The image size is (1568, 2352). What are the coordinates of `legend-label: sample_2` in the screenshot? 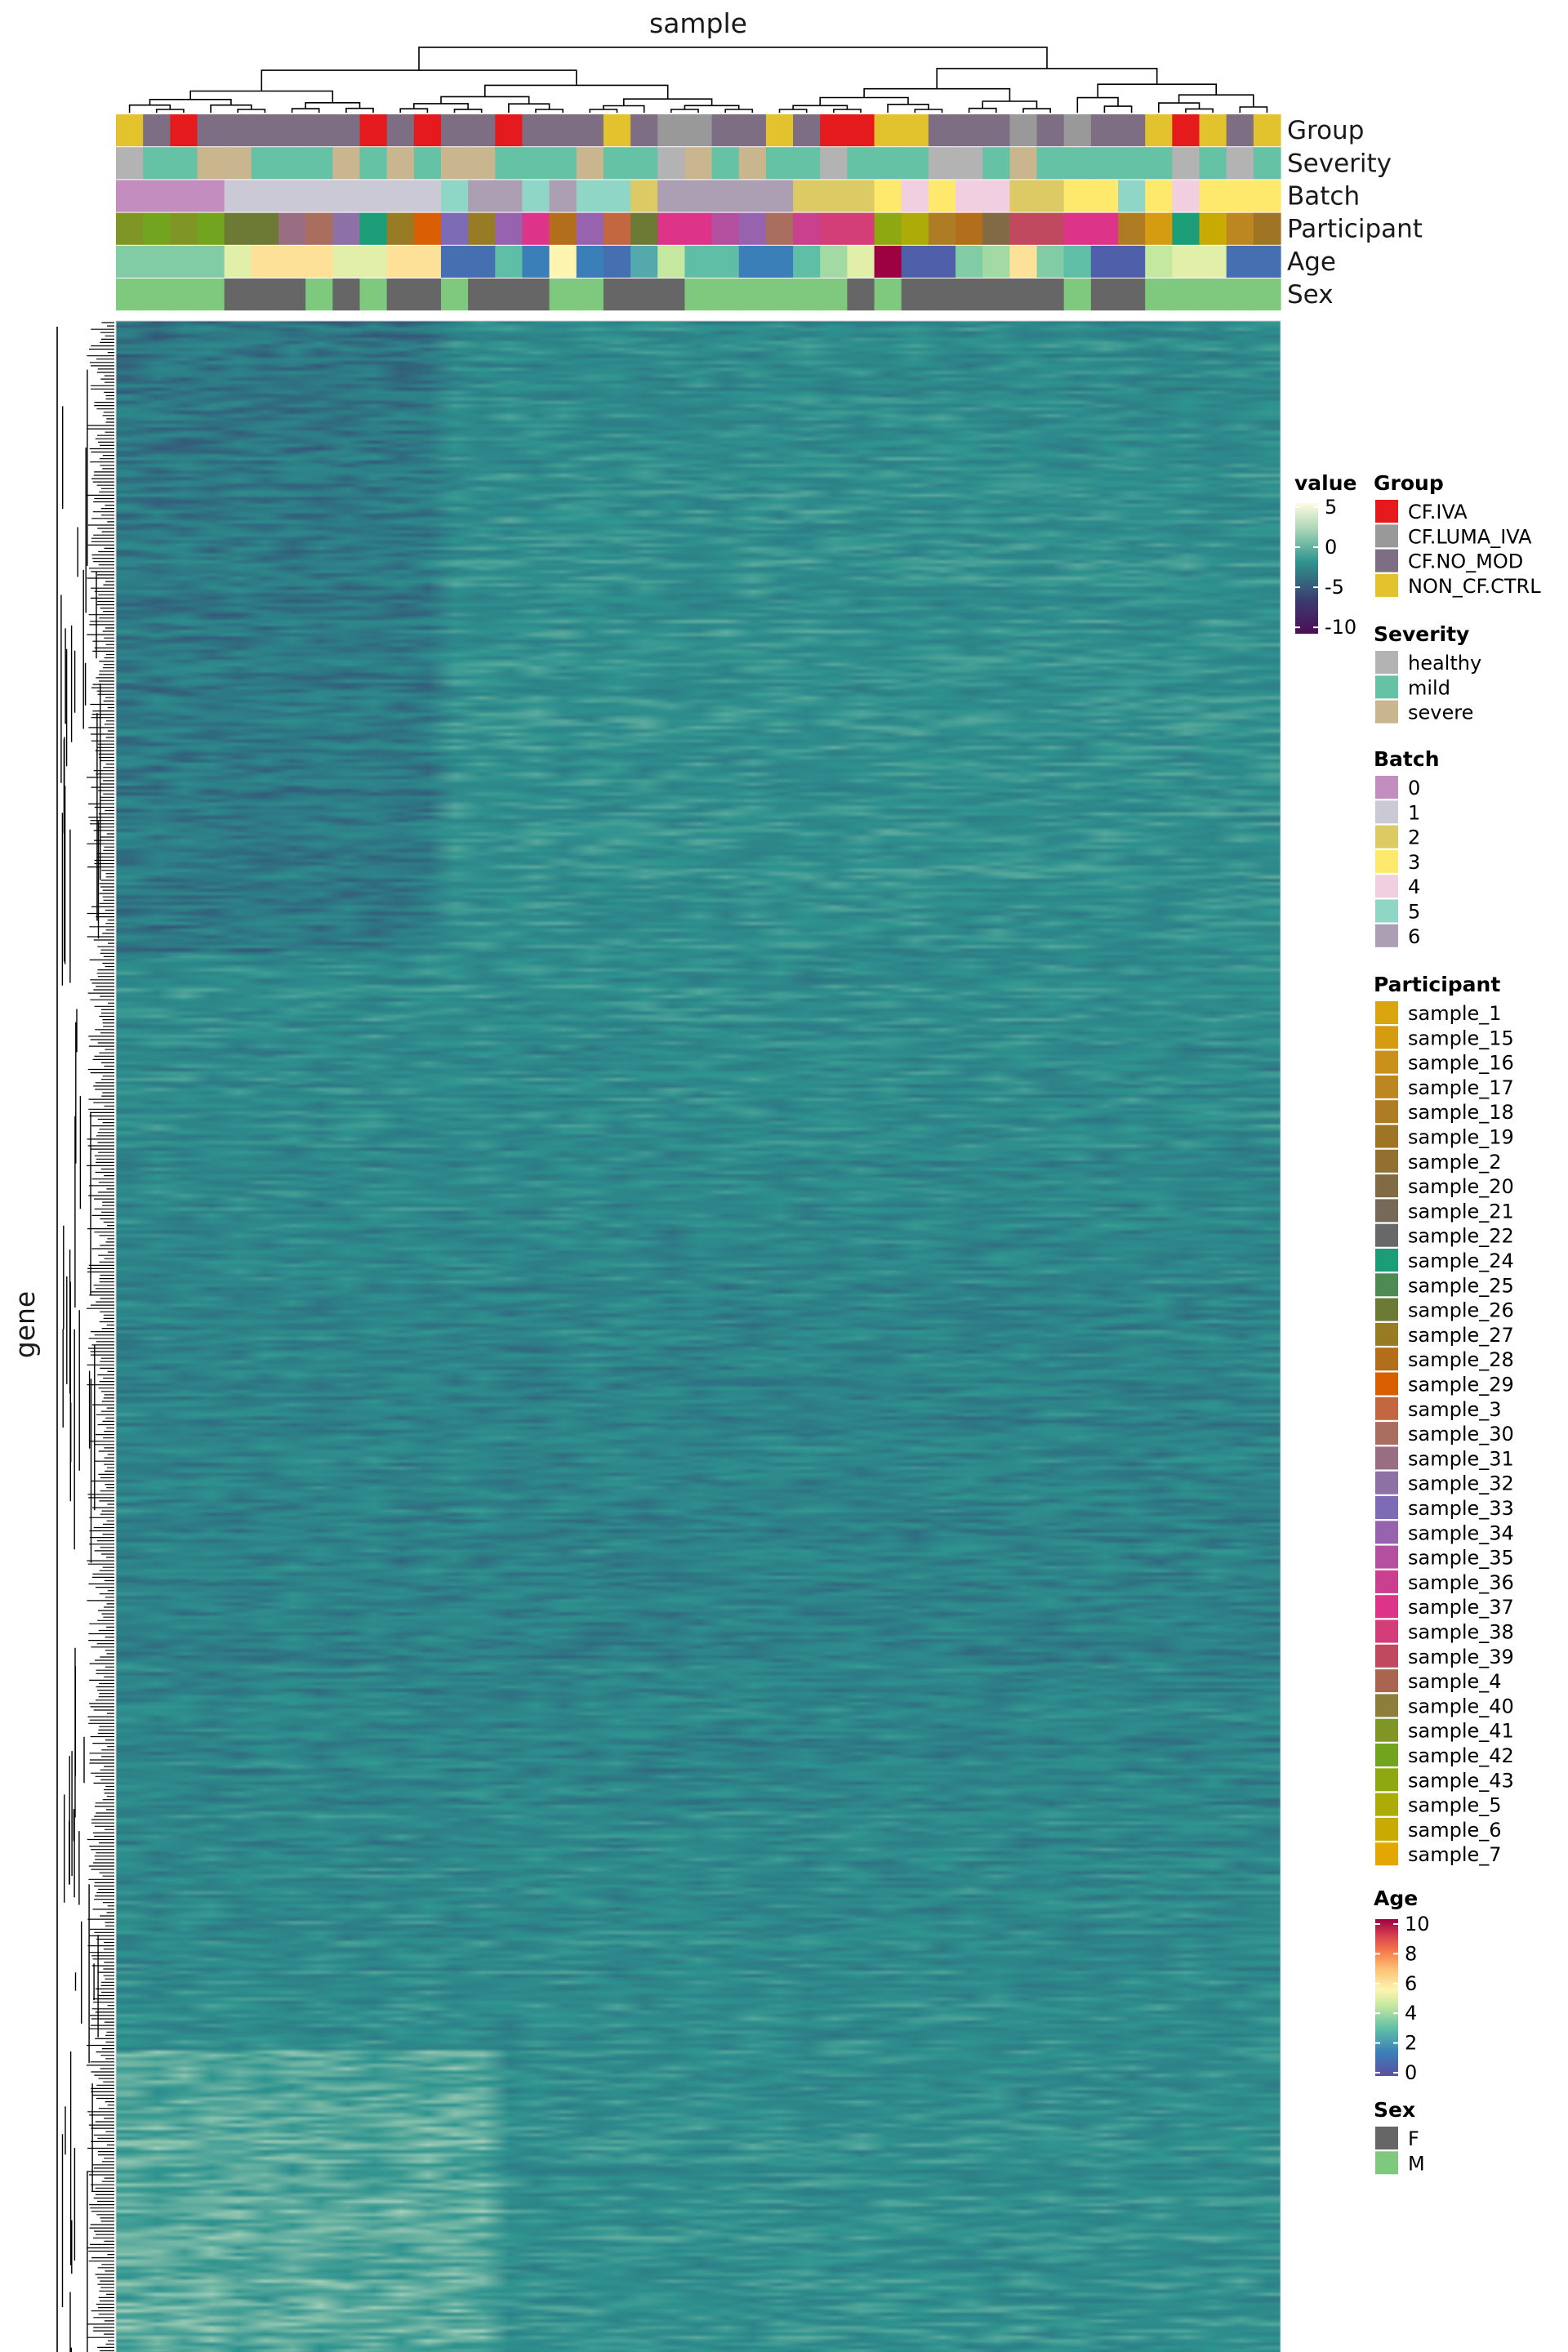 It's located at (1455, 1162).